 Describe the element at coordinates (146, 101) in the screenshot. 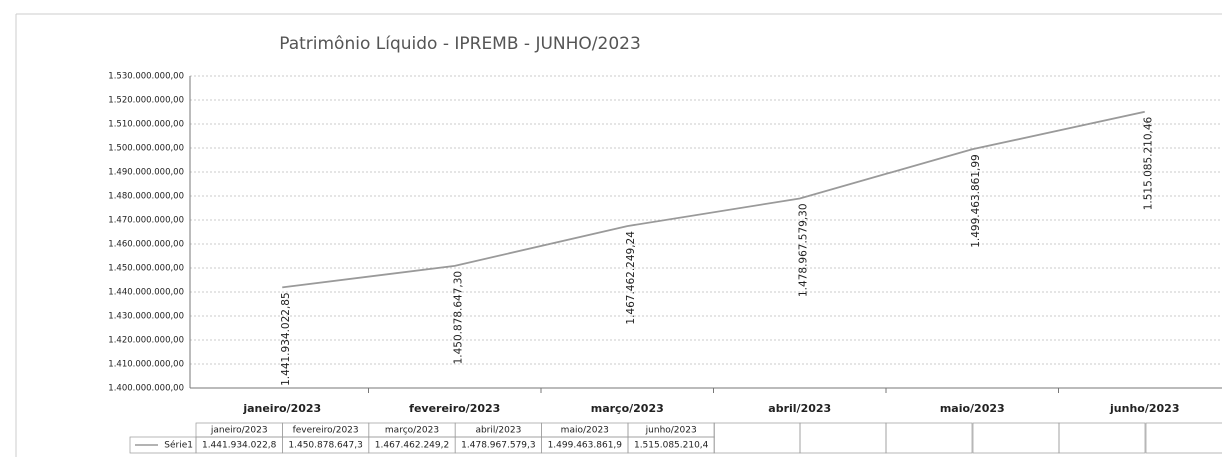

I see `y-tick-label: 1.520.000.000,00` at that location.